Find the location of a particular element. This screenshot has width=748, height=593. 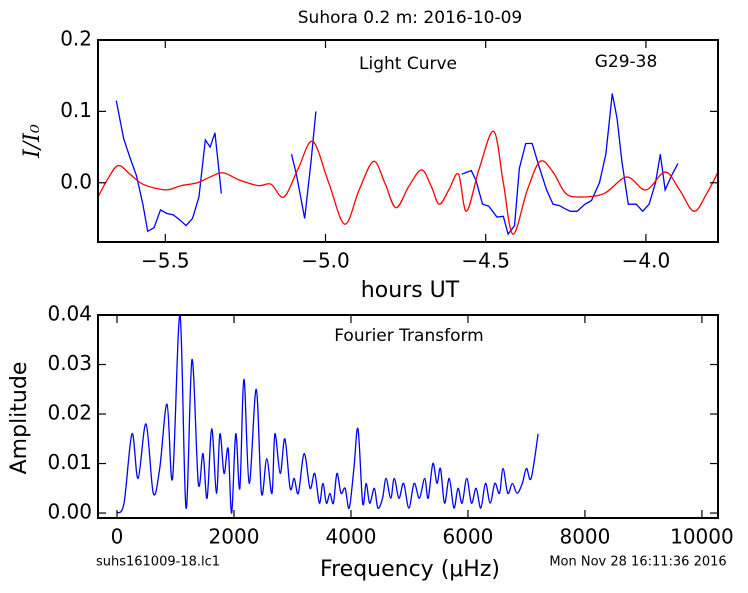

y-tick-label: 0.03 is located at coordinates (69, 363).